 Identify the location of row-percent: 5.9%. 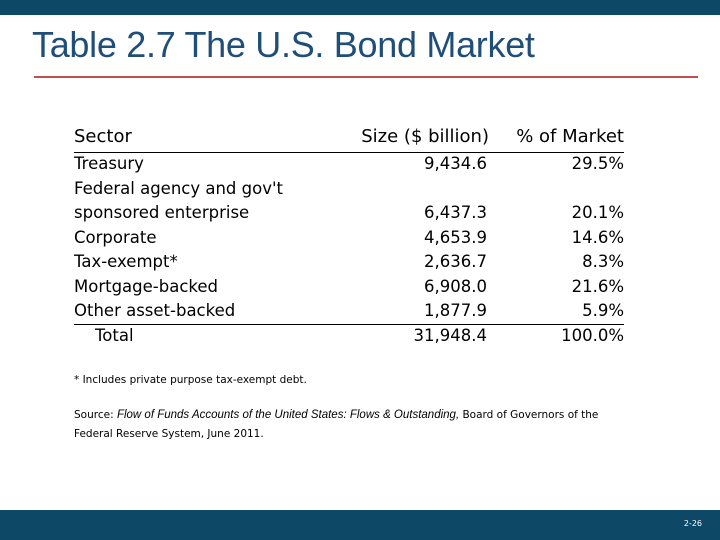
(603, 310).